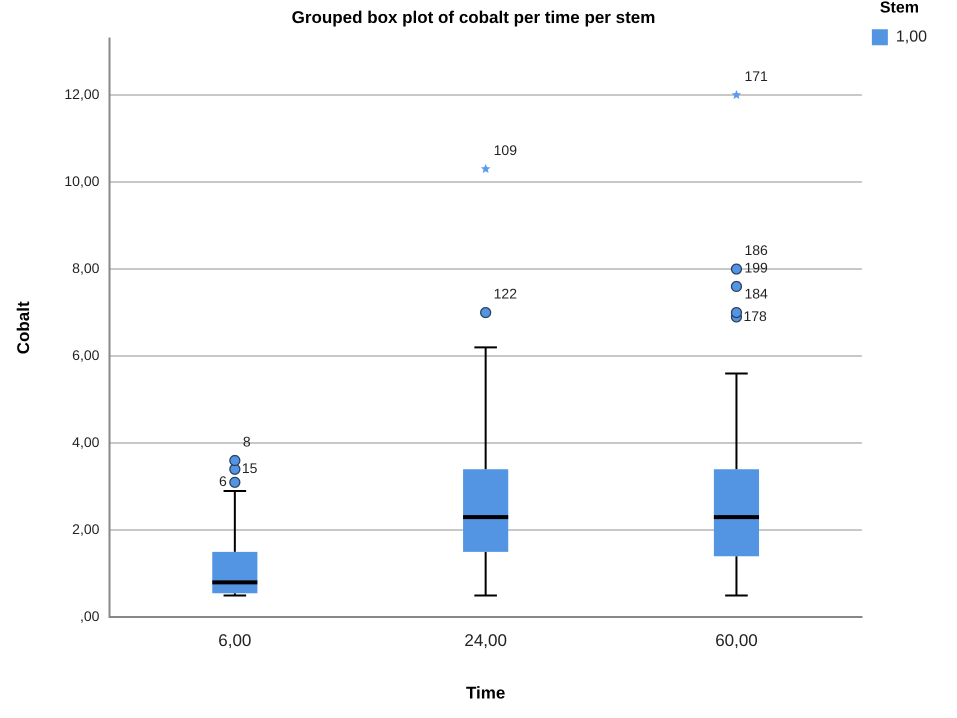  Describe the element at coordinates (486, 692) in the screenshot. I see `x-axis-title: Time` at that location.